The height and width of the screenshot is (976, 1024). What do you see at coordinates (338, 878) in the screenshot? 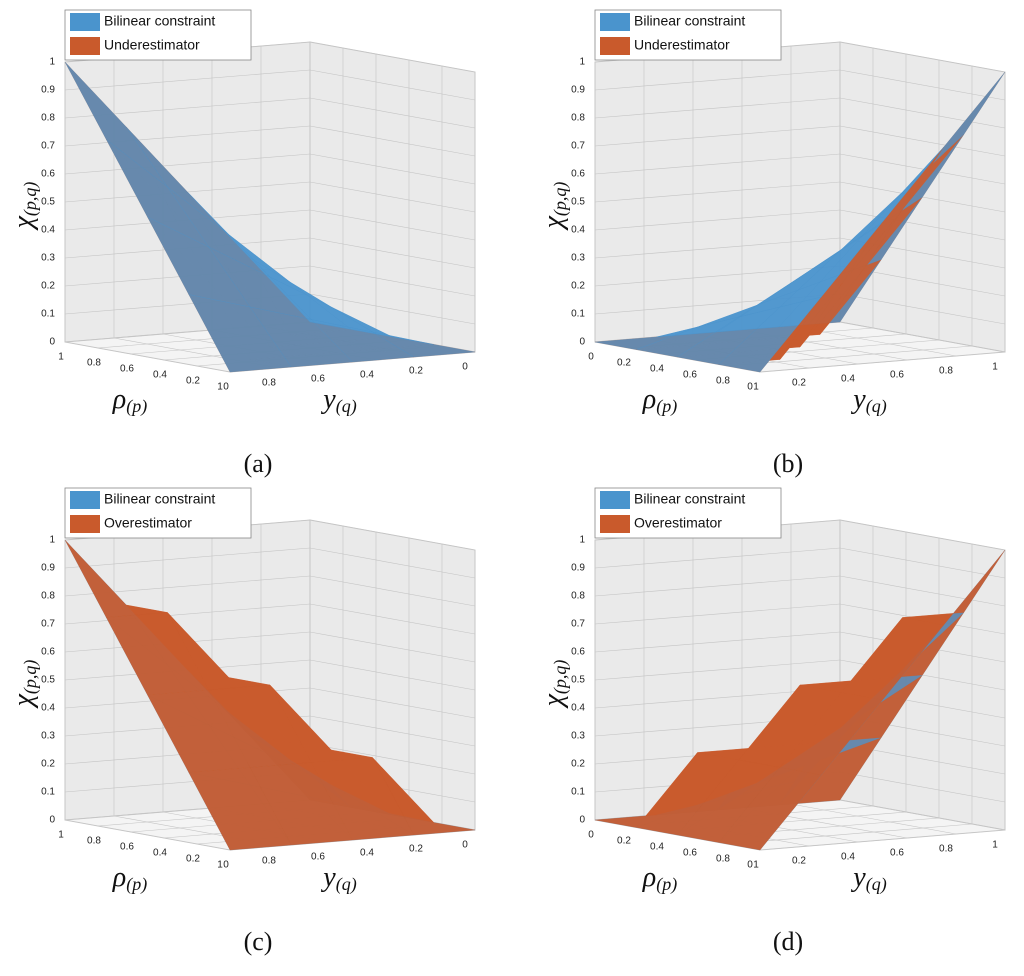
I see `y-axis-label: y(q)` at bounding box center [338, 878].